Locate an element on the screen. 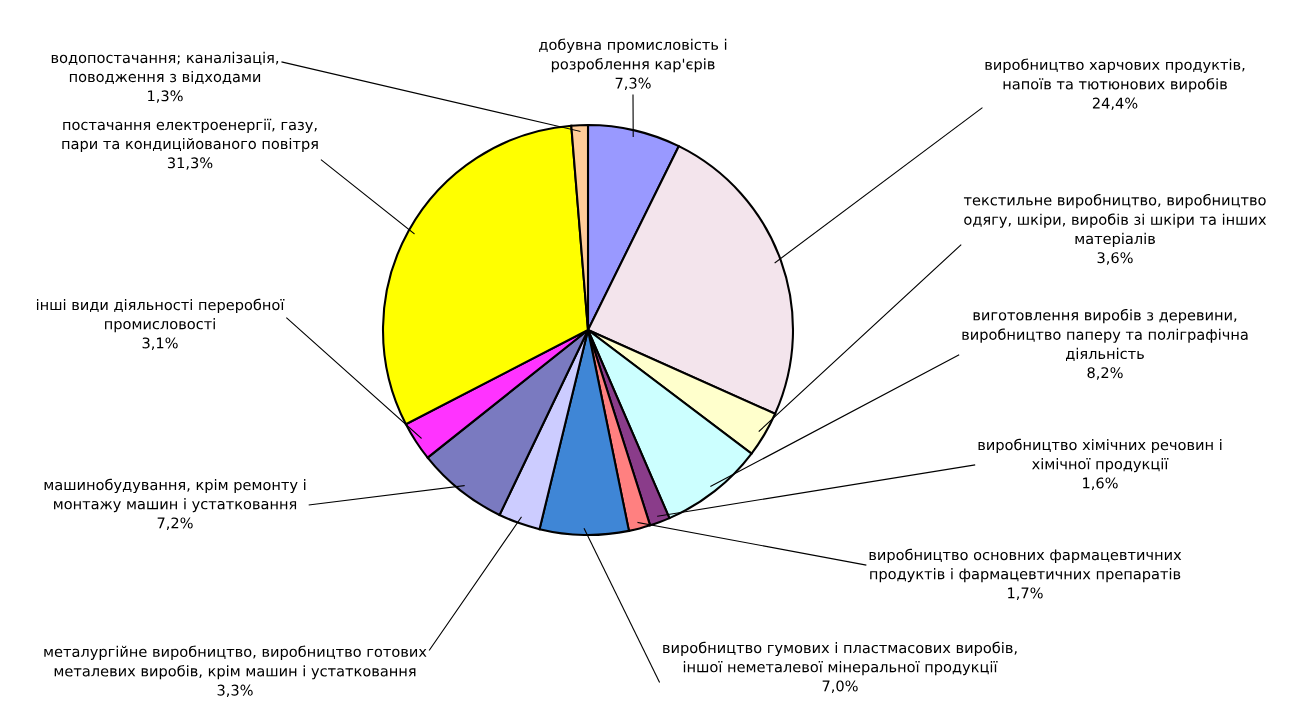  slice-label: водопостачання; каналізація, поводження з відходами is located at coordinates (165, 68).